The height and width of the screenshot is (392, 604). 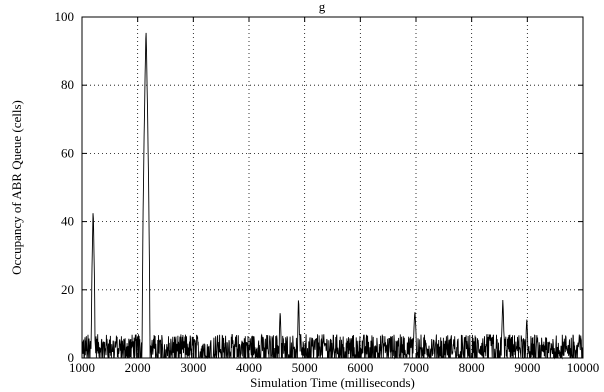 I want to click on y-tick-labels: 0 20 40 60 80 100, so click(x=65, y=187).